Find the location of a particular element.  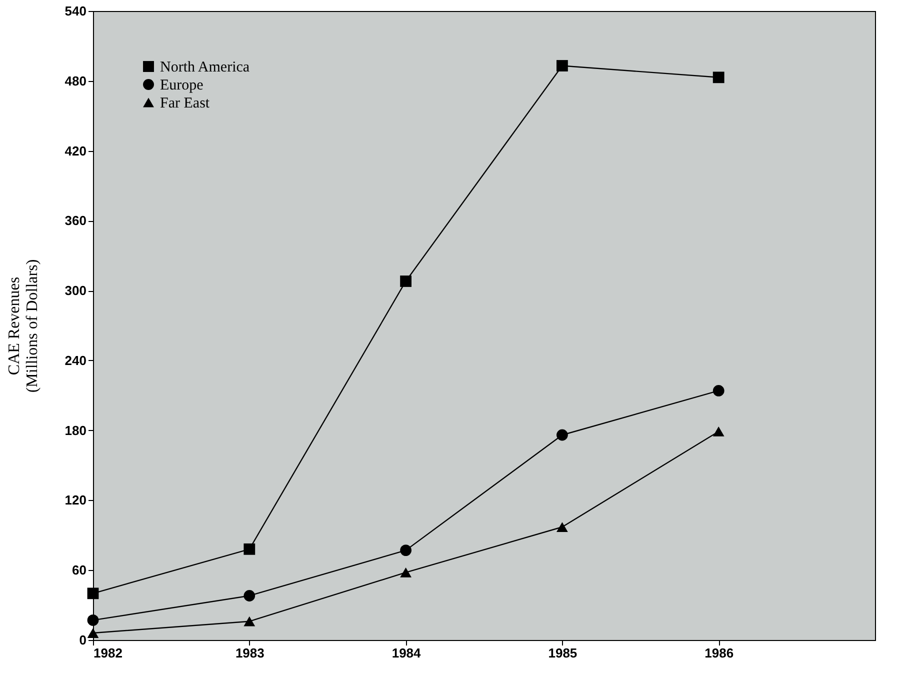

y-tick-label: 0 is located at coordinates (82, 640).